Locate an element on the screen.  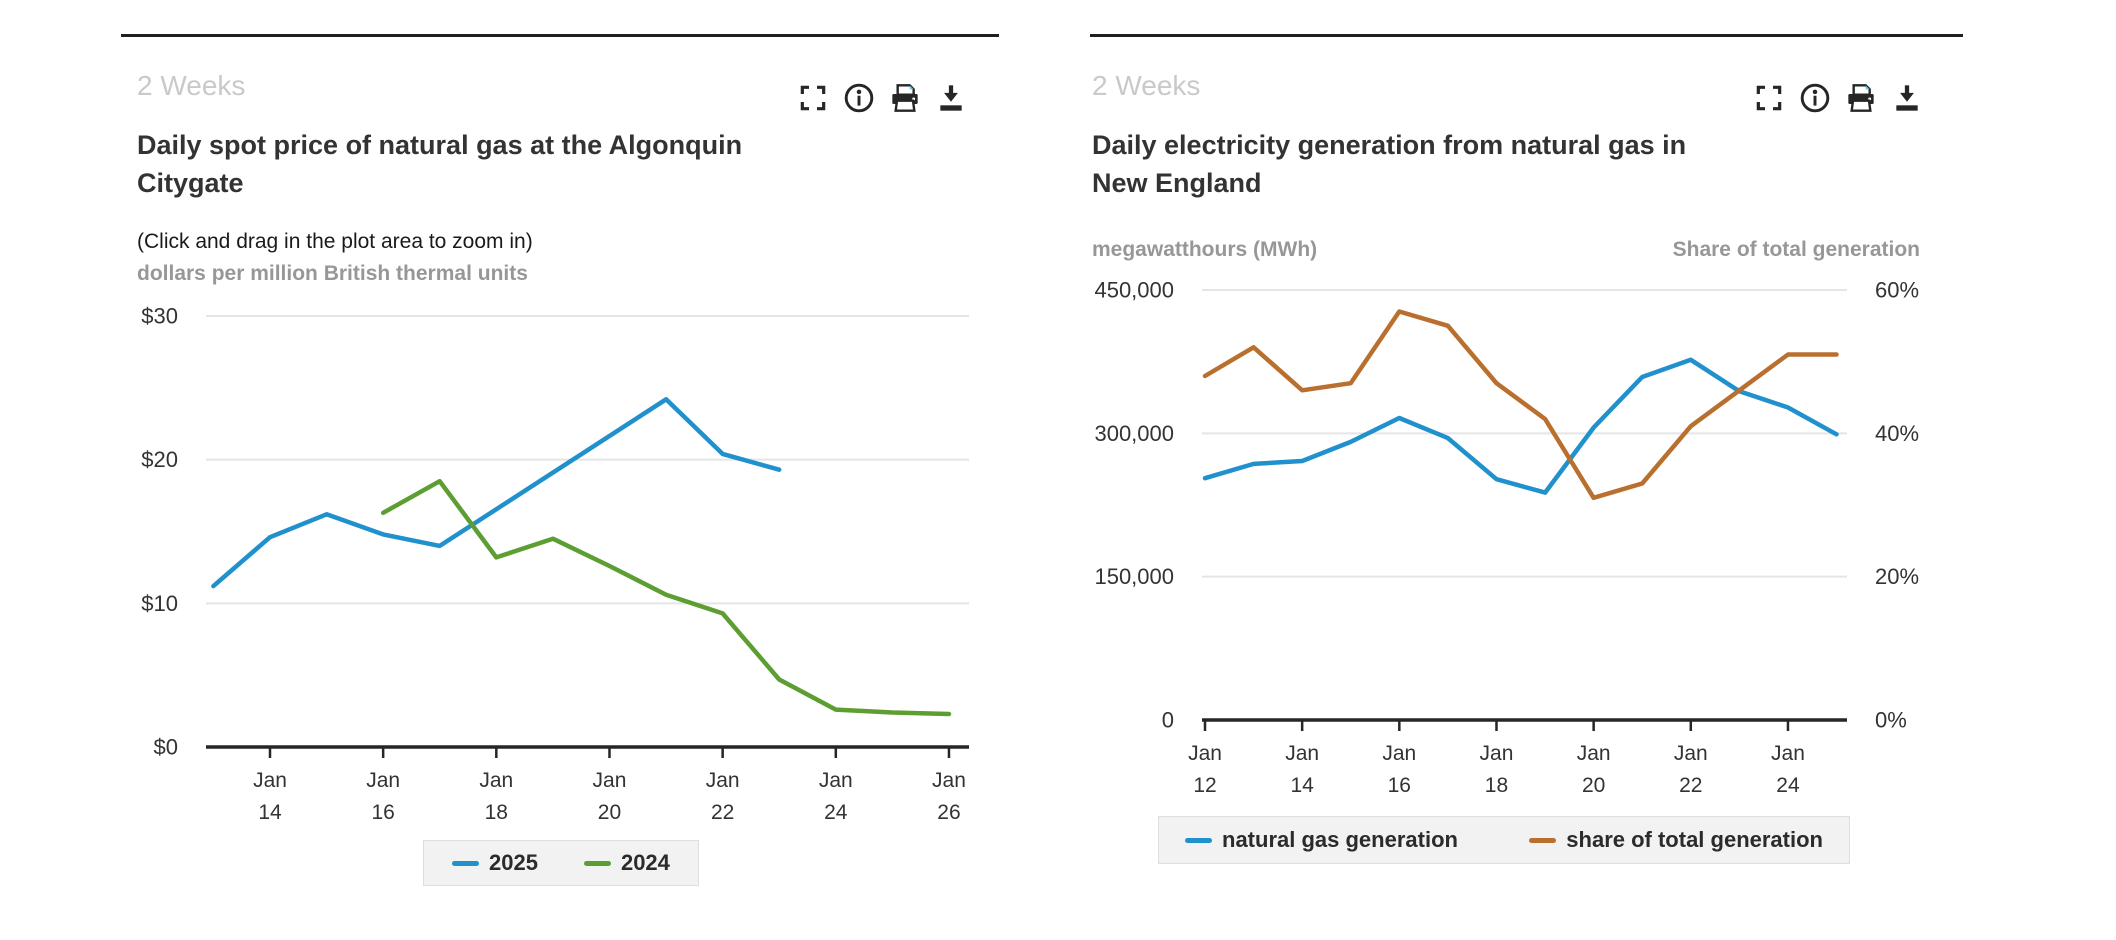
y-axis-tick-label: 40% is located at coordinates (1897, 433).